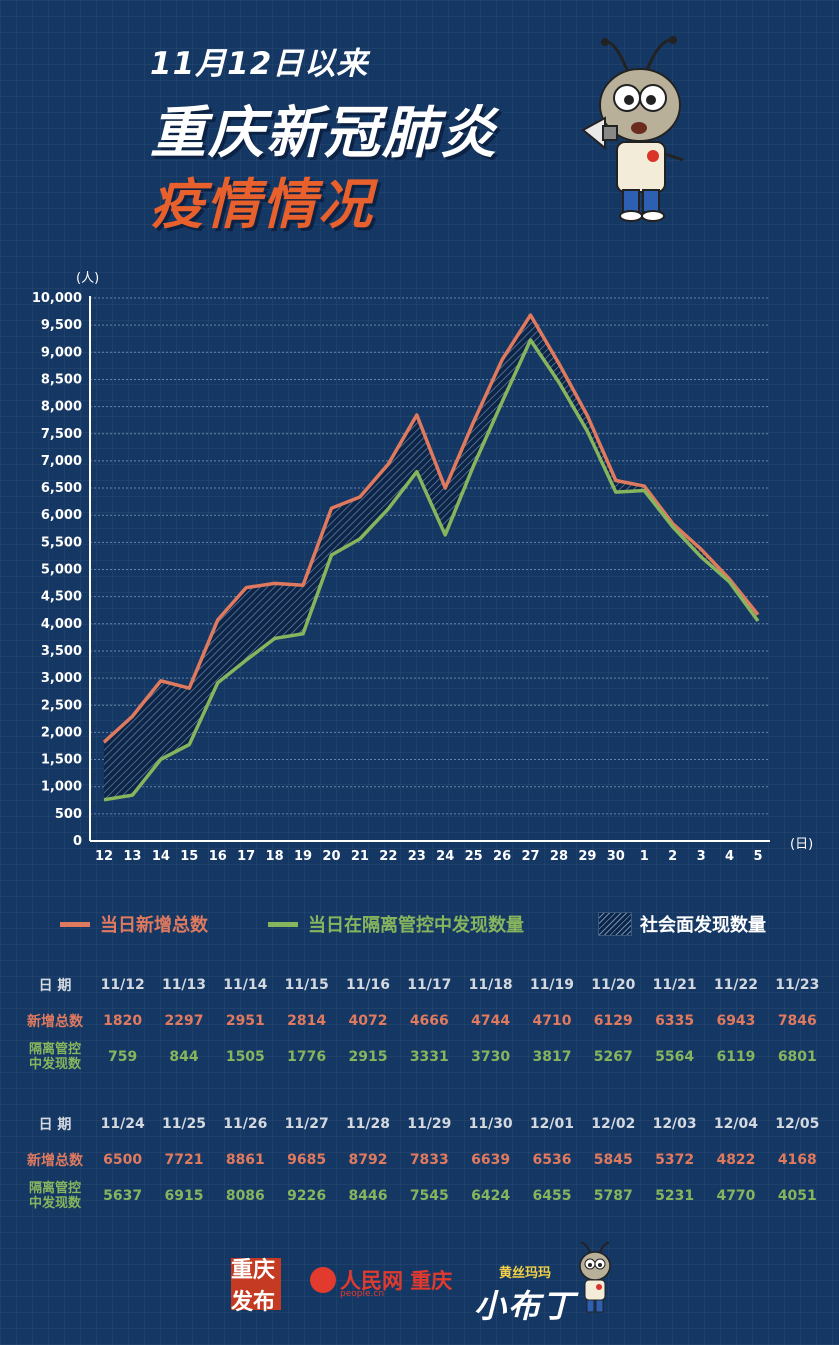 The height and width of the screenshot is (1345, 839). I want to click on table-cell-date: 12/03, so click(674, 1124).